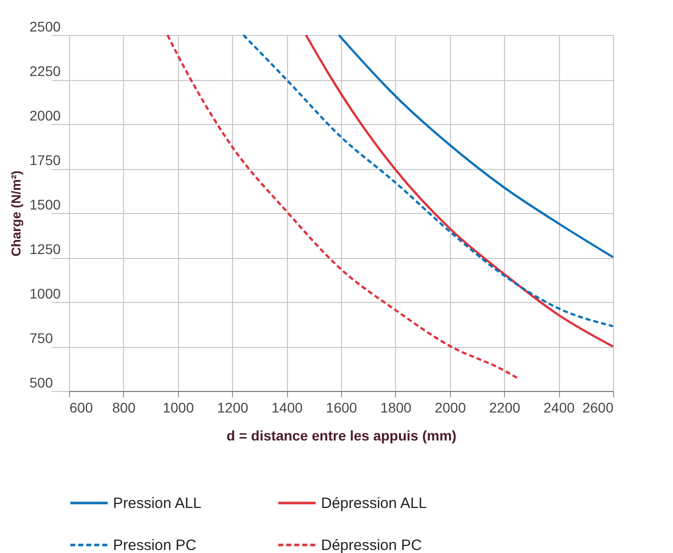 Image resolution: width=673 pixels, height=553 pixels. Describe the element at coordinates (504, 408) in the screenshot. I see `x-tick-label: 2200` at that location.